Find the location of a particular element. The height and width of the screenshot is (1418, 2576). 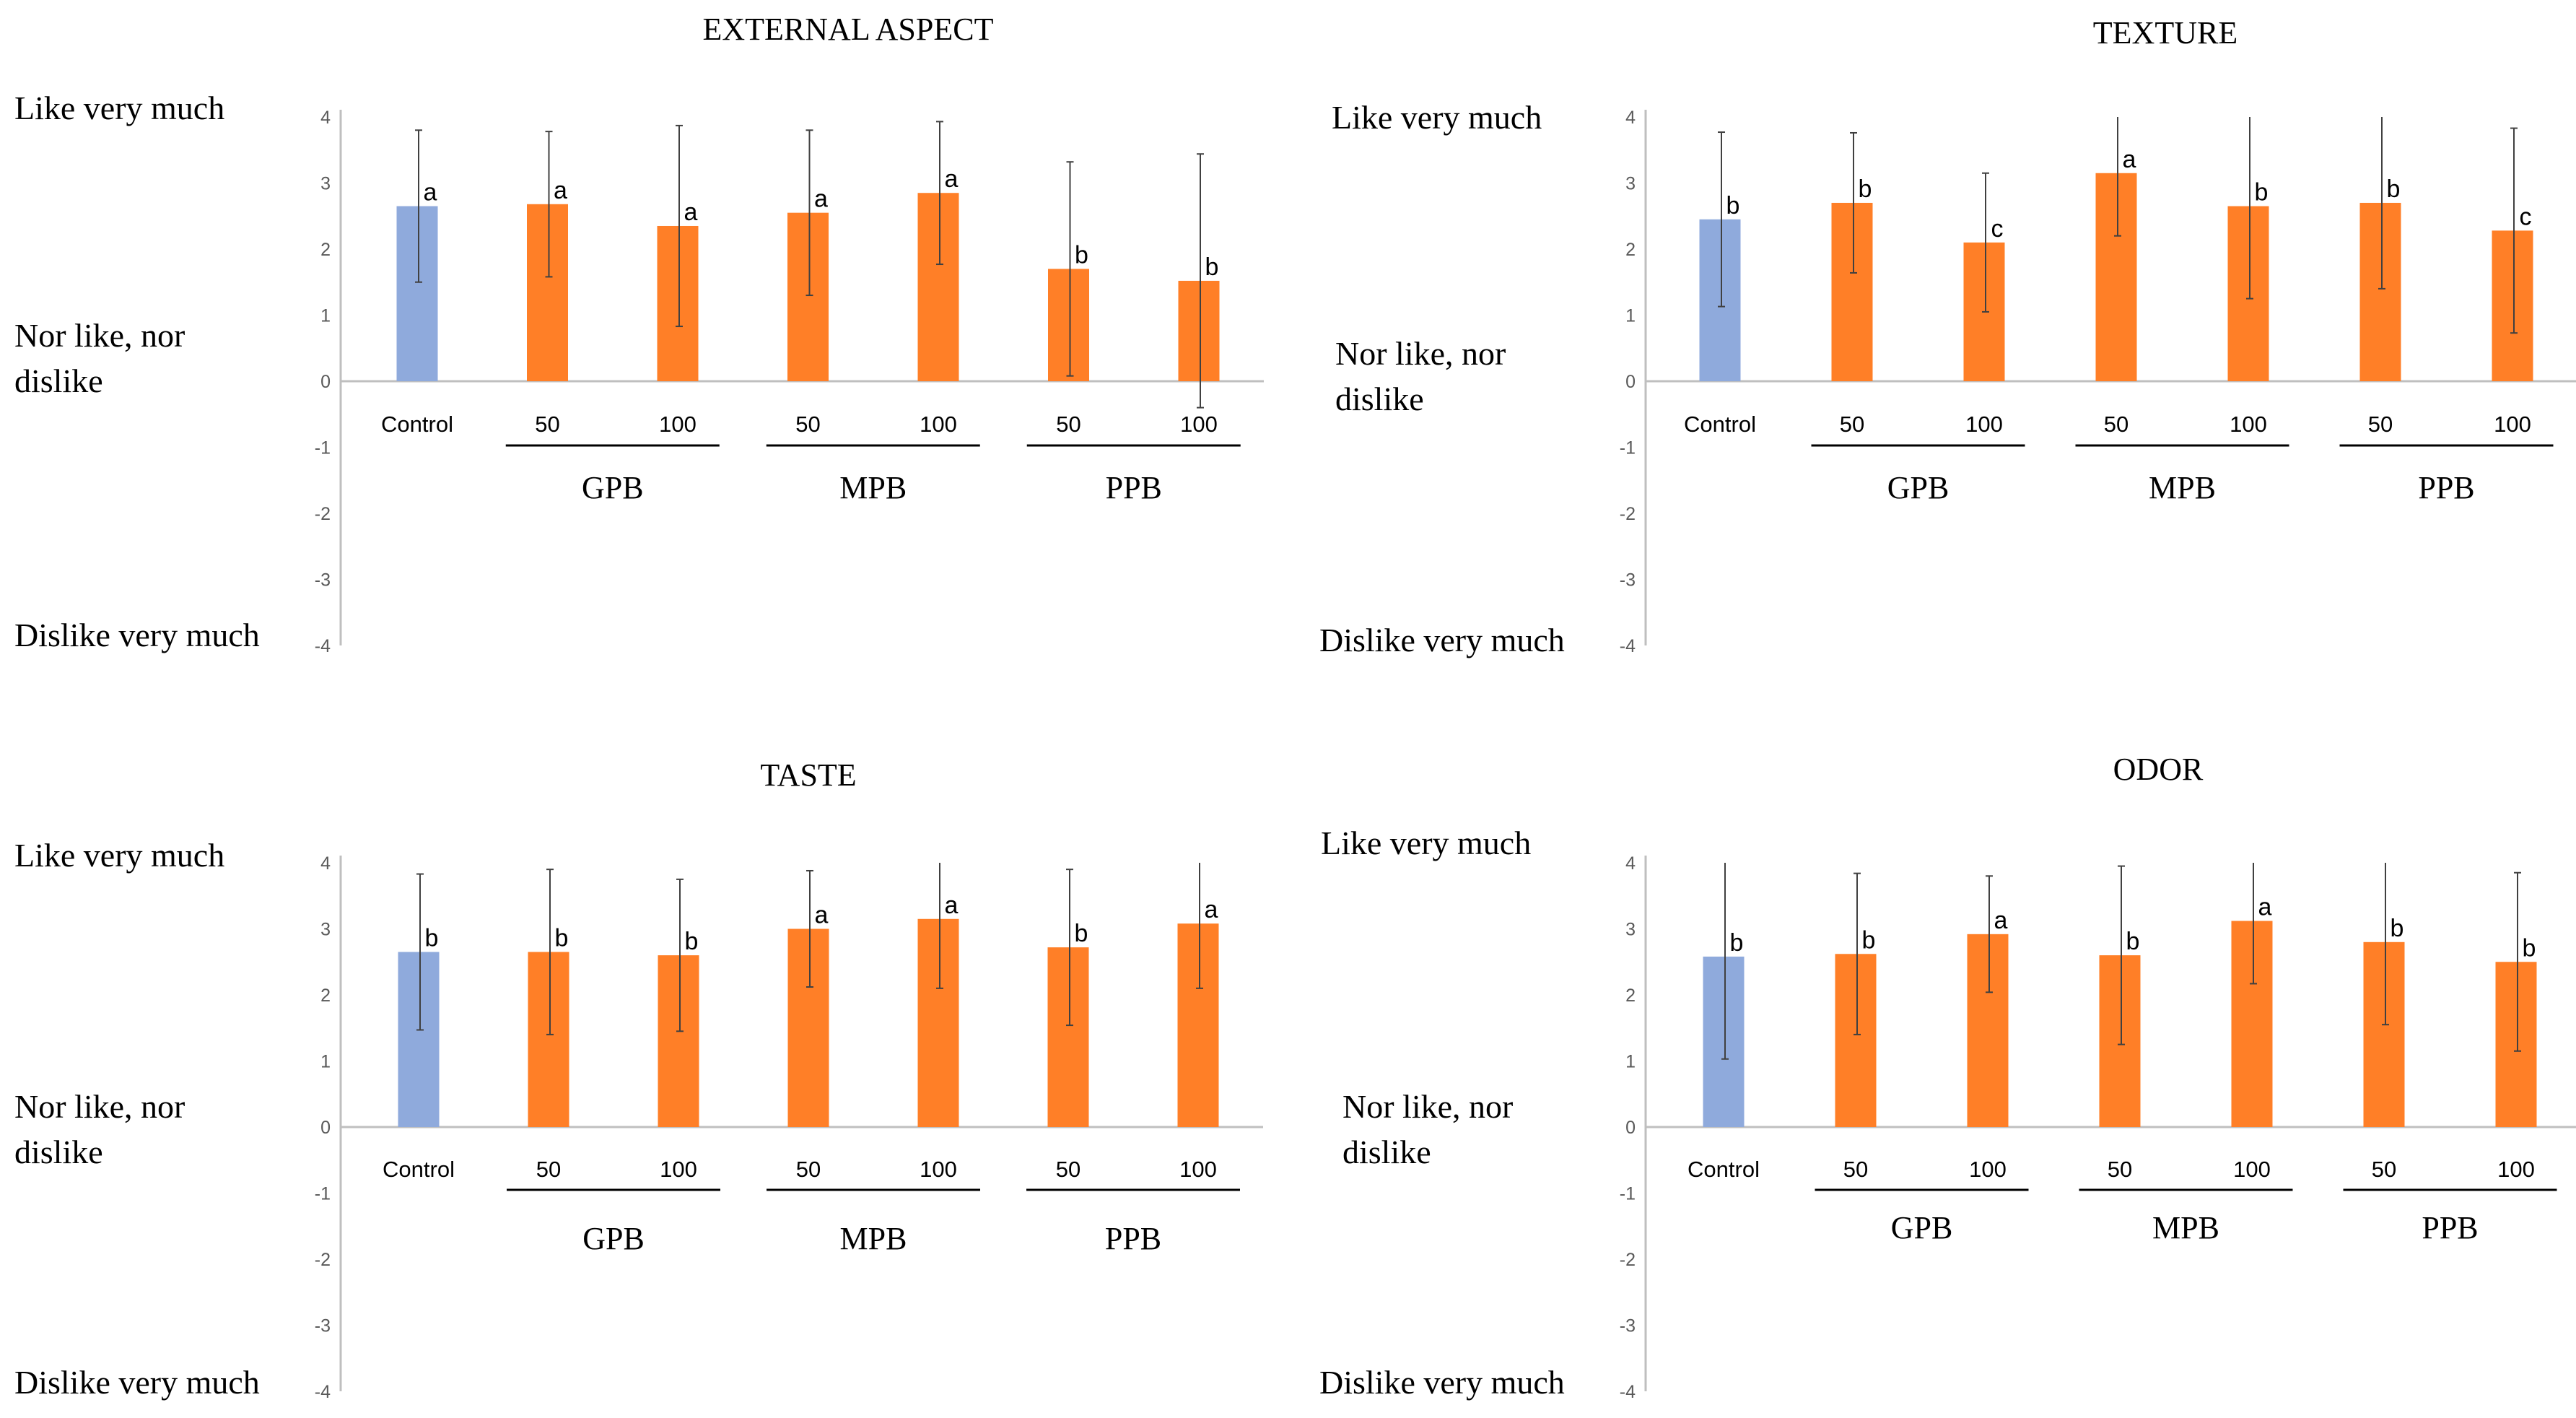

chart-title: TEXTURE is located at coordinates (2165, 33).